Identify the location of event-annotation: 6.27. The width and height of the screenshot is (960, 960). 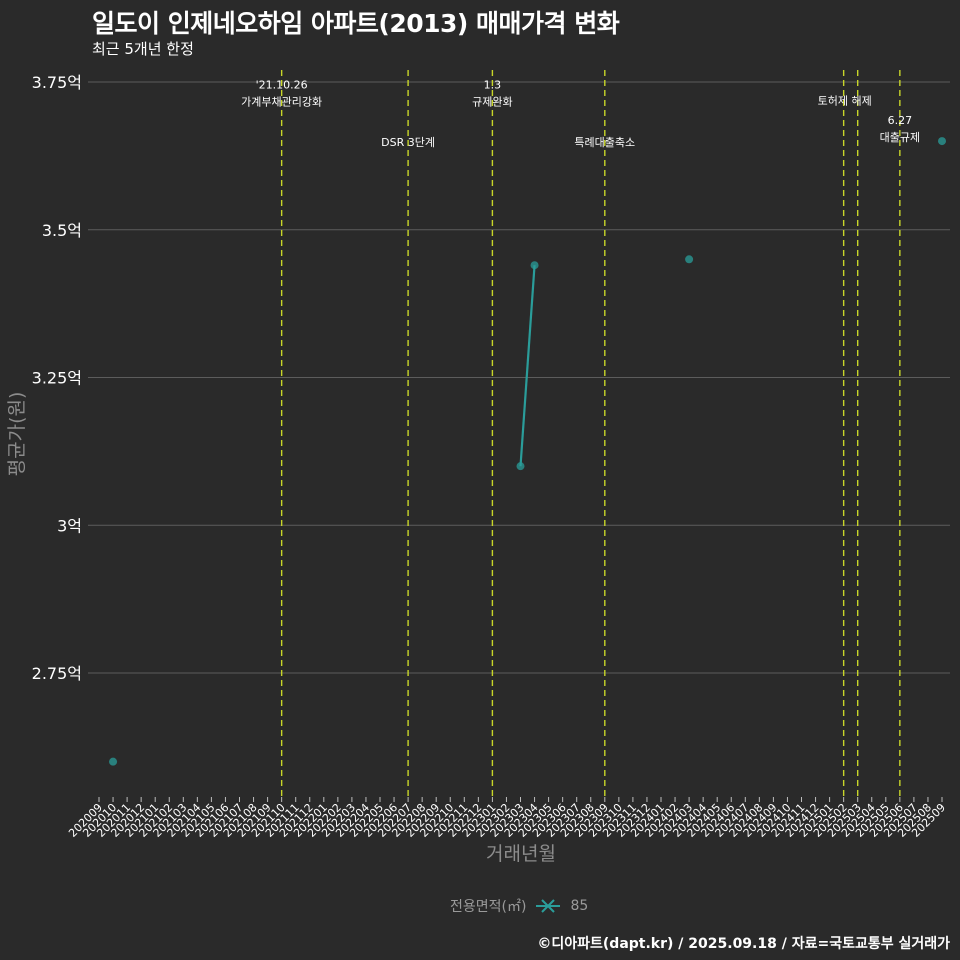
(900, 120).